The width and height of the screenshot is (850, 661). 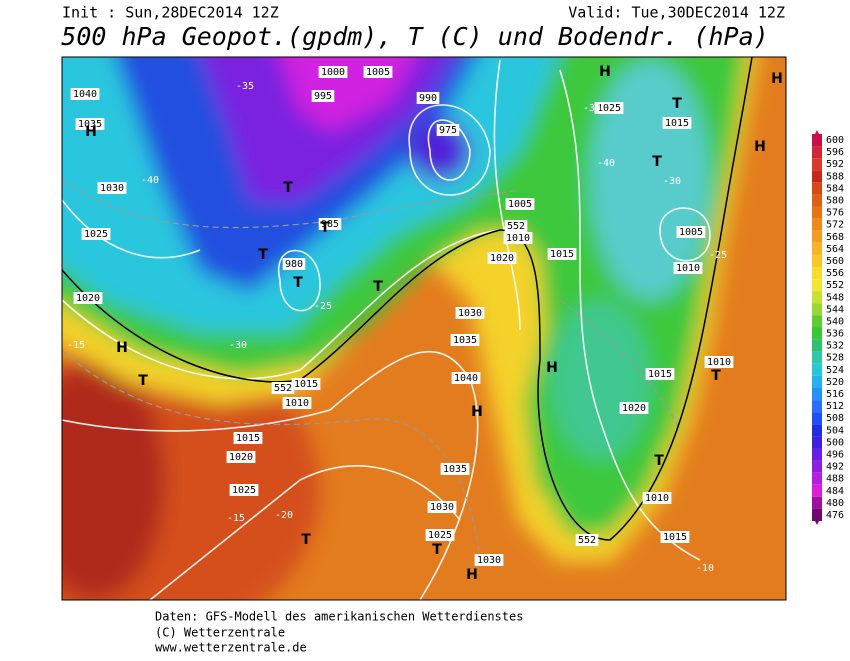 What do you see at coordinates (676, 13) in the screenshot?
I see `valid-time: Valid: Tue,30DEC2014 12Z` at bounding box center [676, 13].